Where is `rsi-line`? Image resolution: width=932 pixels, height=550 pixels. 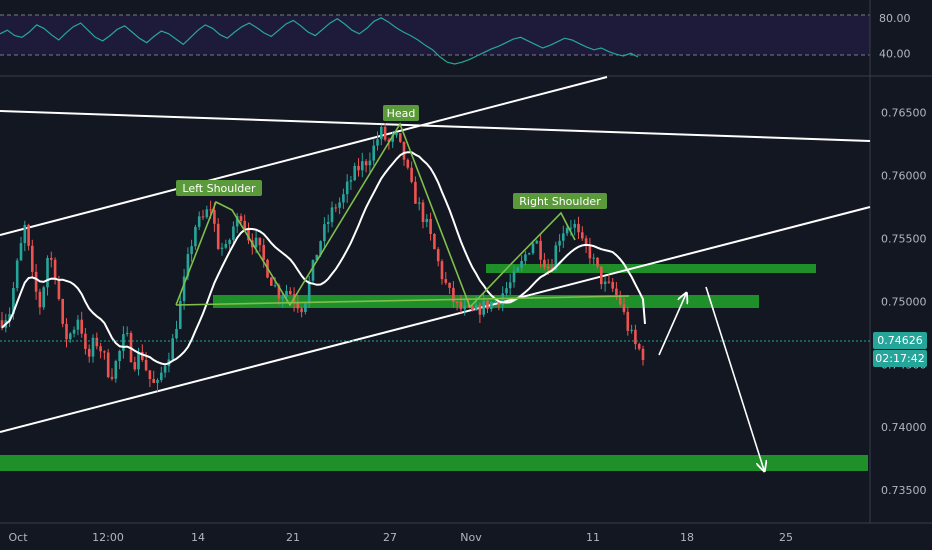
rsi-line is located at coordinates (319, 41).